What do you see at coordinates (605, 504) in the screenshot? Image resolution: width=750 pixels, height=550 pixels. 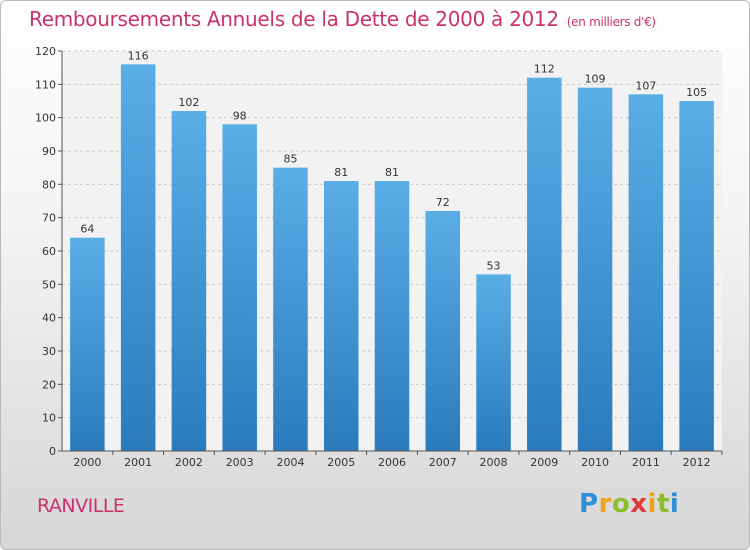 I see `logo-letter: r` at bounding box center [605, 504].